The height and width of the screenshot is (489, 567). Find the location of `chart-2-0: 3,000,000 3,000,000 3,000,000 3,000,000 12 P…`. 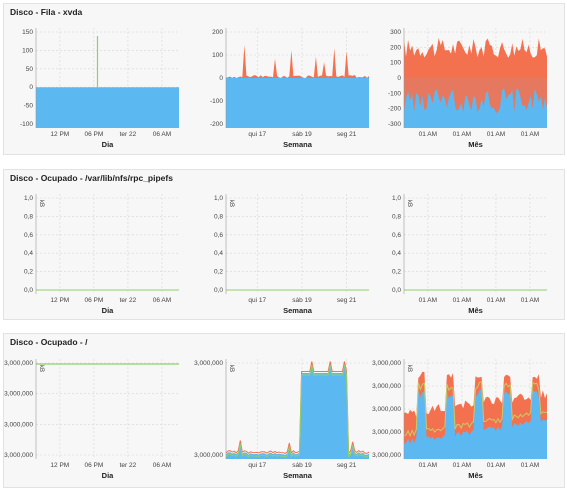

chart-2-0: 3,000,000 3,000,000 3,000,000 3,000,000 12 P… is located at coordinates (91, 415).